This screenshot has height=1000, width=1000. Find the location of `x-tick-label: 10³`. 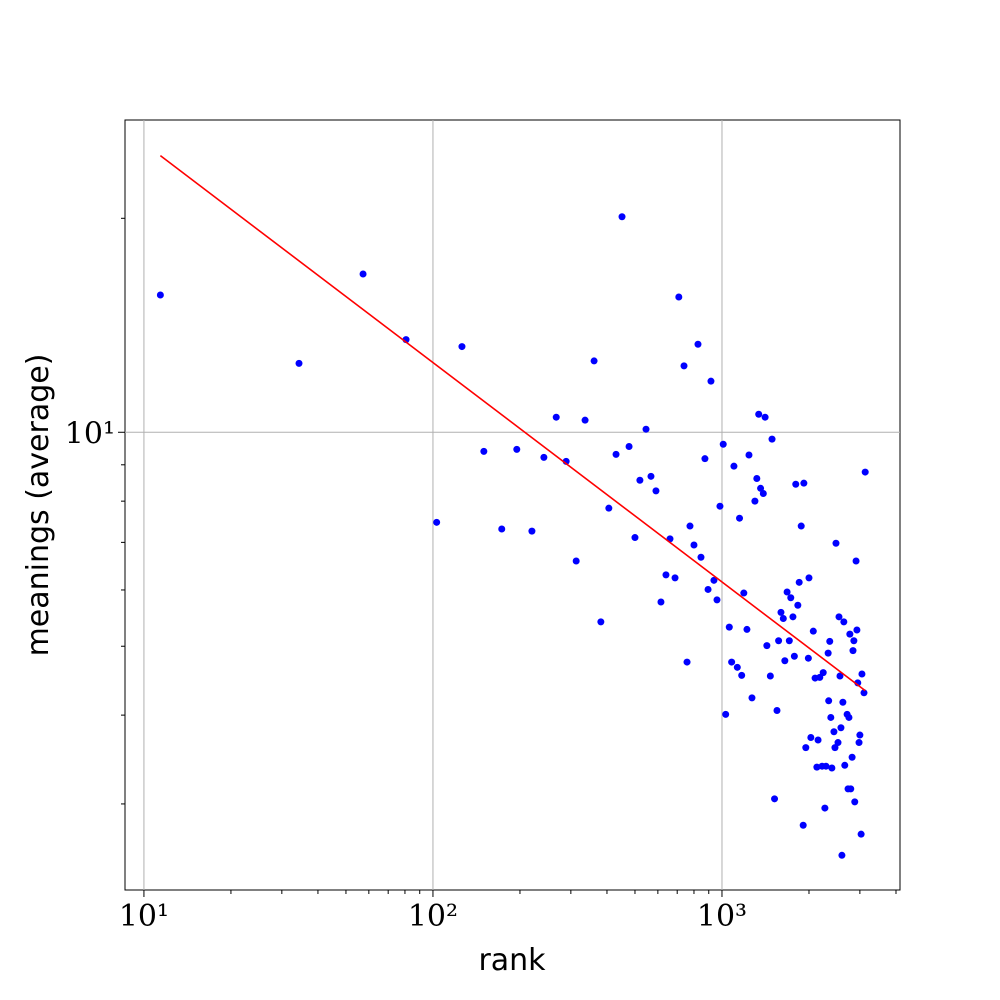

x-tick-label: 10³ is located at coordinates (722, 916).